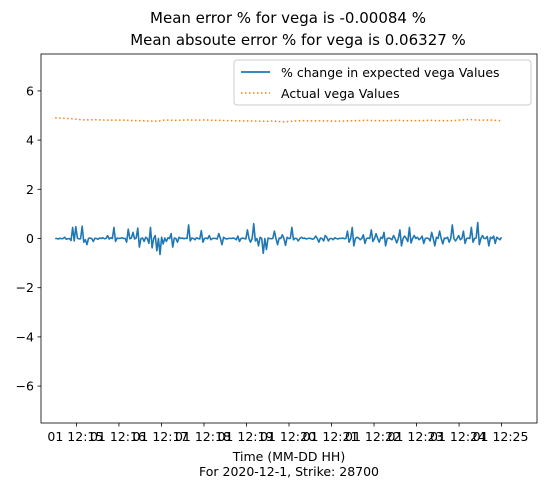 This screenshot has height=492, width=554. Describe the element at coordinates (75, 436) in the screenshot. I see `x-tick-label: 01 12:15` at that location.